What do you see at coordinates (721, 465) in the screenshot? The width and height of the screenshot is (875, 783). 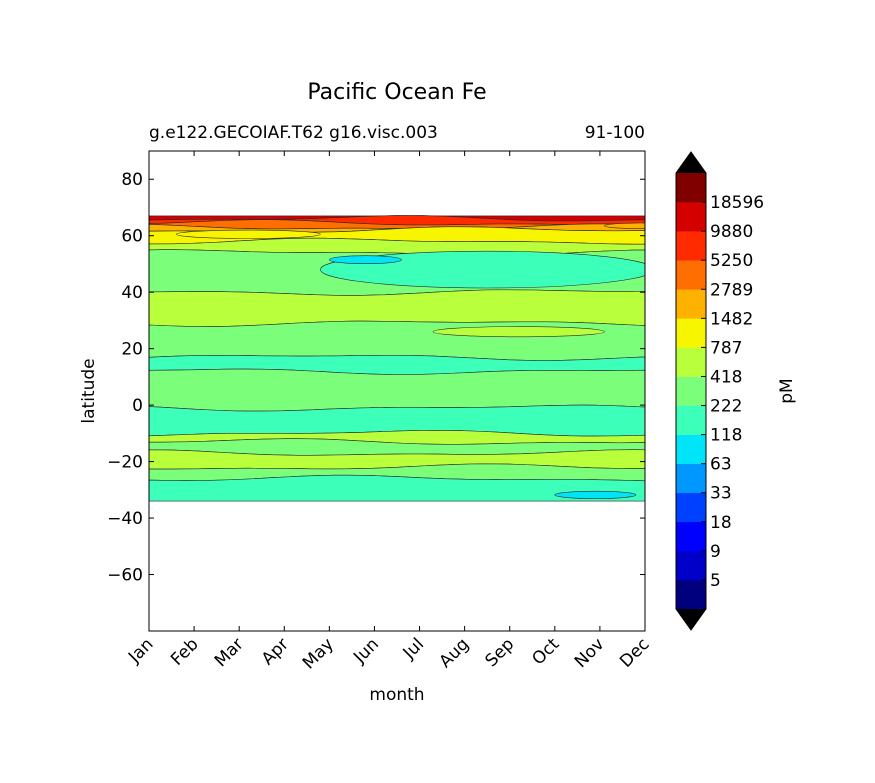 I see `colorbar-tick-label: 63` at bounding box center [721, 465].